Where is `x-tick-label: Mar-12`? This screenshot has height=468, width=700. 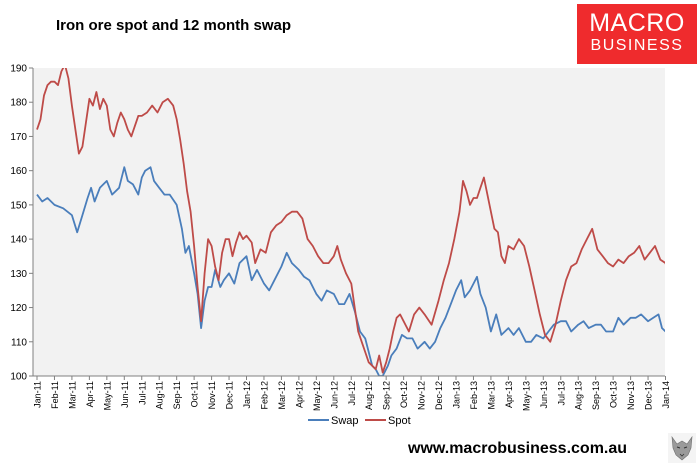
x-tick-label: Mar-12 is located at coordinates (282, 395).